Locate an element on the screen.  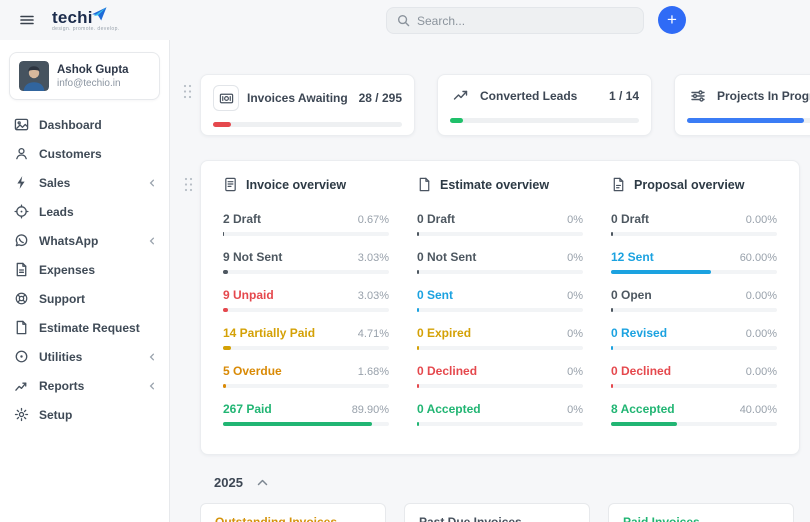
sidebar-item-setup: Setup is located at coordinates (84, 414).